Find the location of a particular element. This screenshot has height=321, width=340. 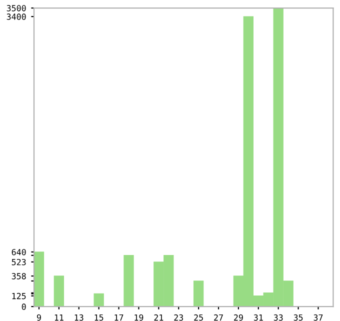

x-tick-label: 17 is located at coordinates (119, 317).